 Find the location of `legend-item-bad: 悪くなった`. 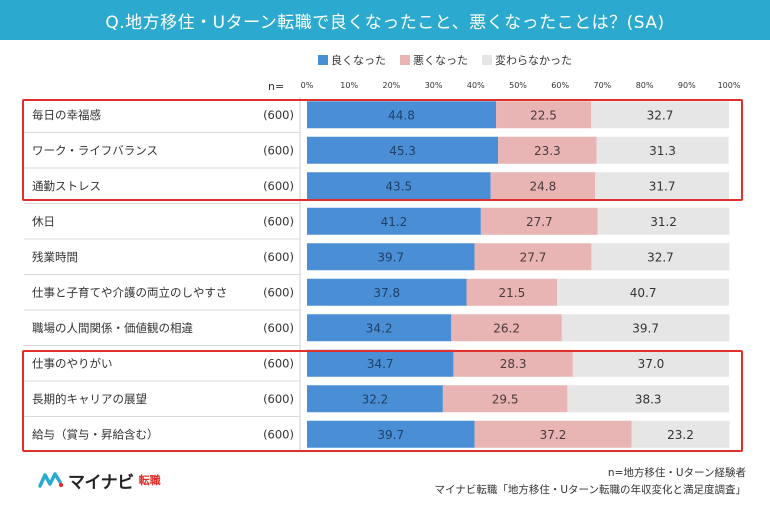

legend-item-bad: 悪くなった is located at coordinates (434, 60).